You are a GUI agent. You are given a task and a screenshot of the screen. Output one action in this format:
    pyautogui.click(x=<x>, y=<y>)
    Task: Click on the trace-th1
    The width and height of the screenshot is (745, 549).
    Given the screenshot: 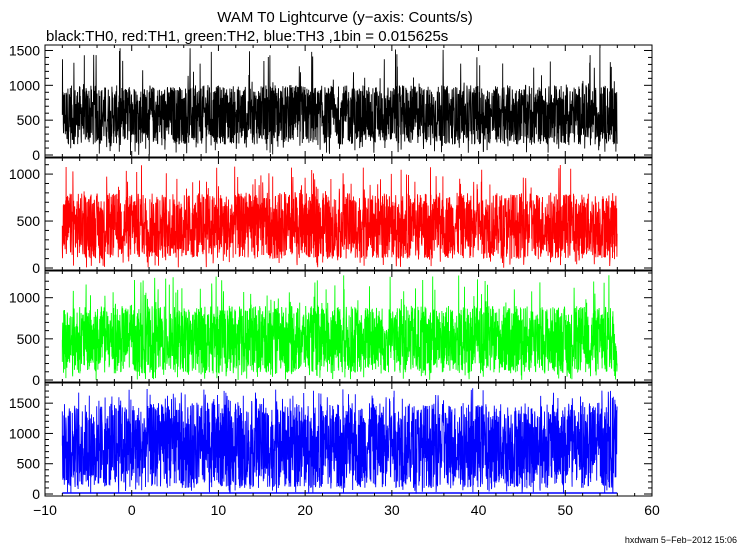 What is the action you would take?
    pyautogui.click(x=339, y=216)
    